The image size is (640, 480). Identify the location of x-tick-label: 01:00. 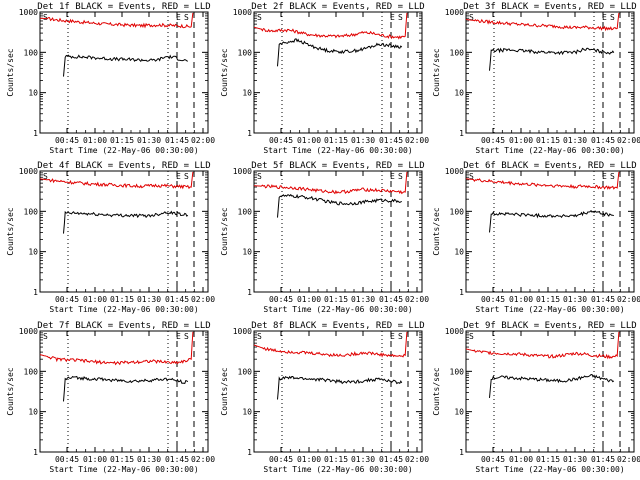
(521, 140).